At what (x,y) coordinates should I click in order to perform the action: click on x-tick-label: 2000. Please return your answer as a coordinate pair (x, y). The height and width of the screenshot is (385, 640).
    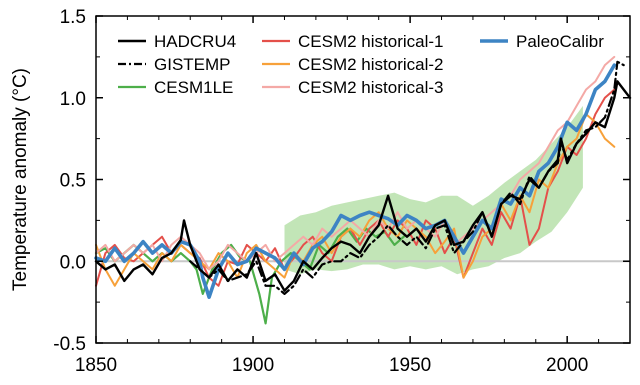
    Looking at the image, I should click on (567, 365).